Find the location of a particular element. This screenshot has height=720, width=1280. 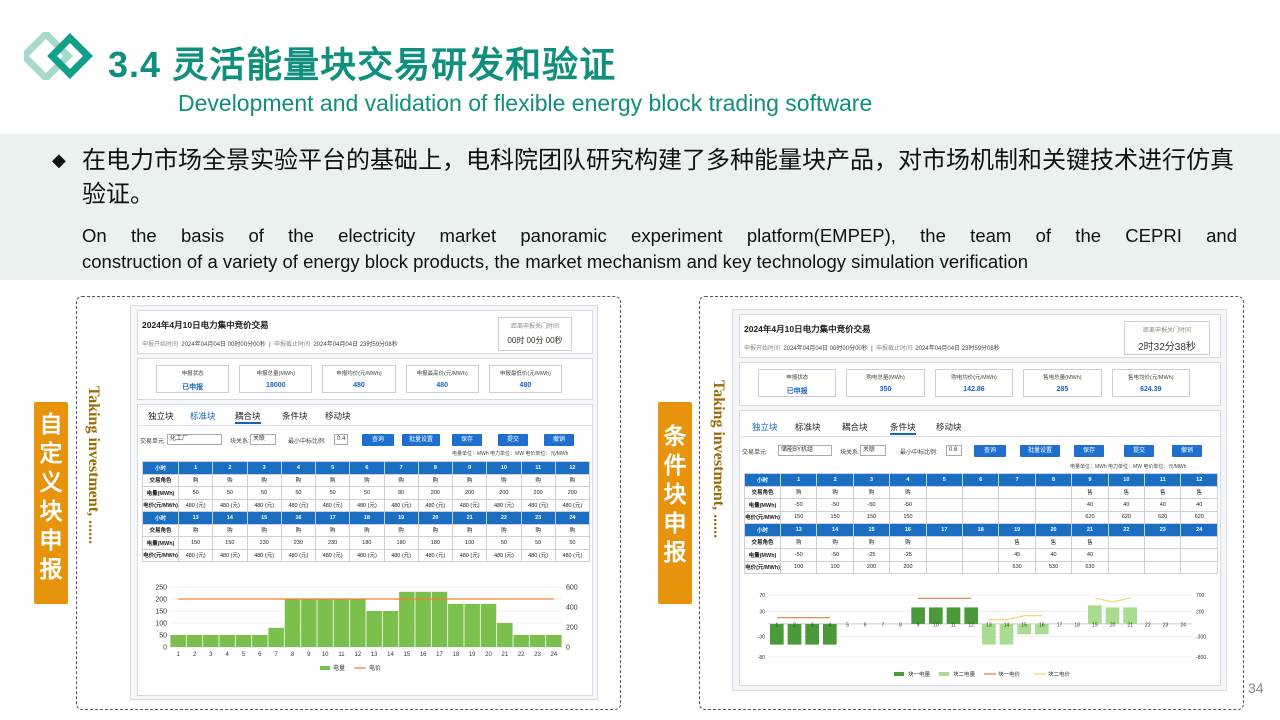

left-tab-conditional: 条件块 is located at coordinates (295, 416).